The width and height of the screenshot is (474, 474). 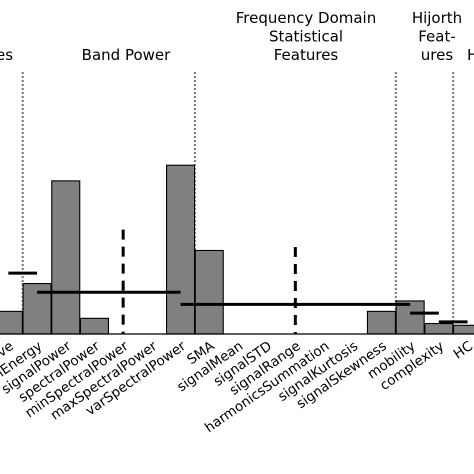 I want to click on bar-varspectralpower, so click(x=181, y=249).